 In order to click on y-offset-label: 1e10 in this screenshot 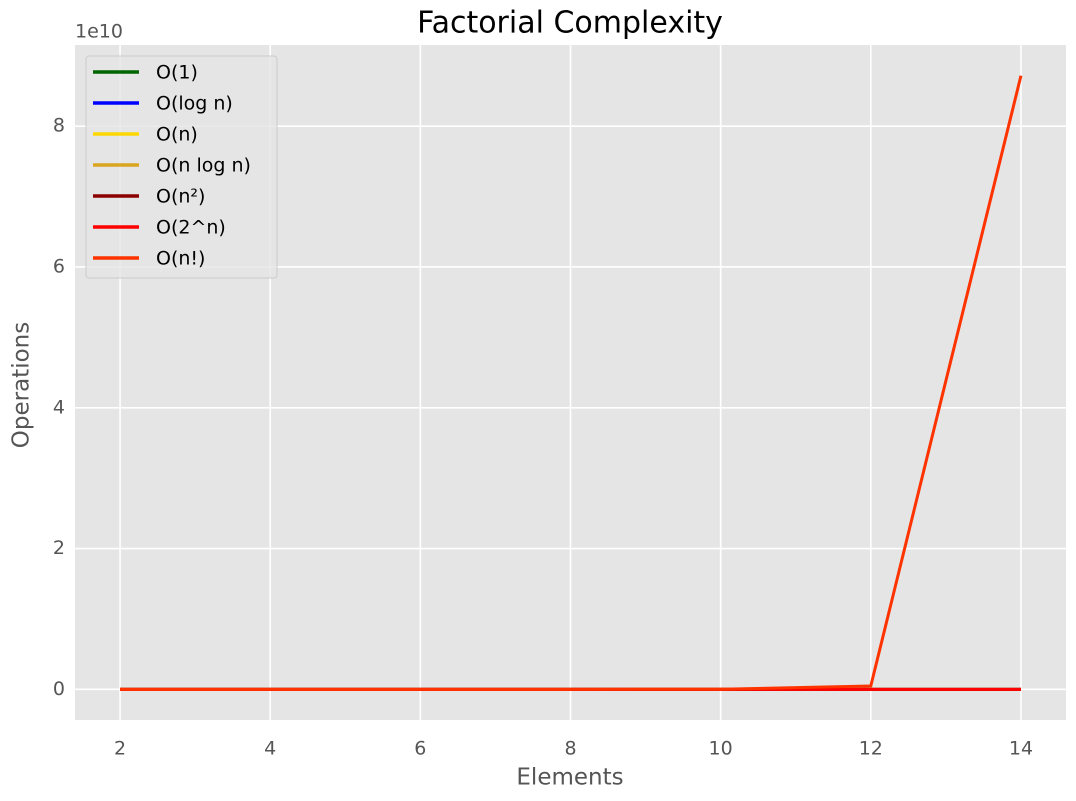, I will do `click(99, 32)`.